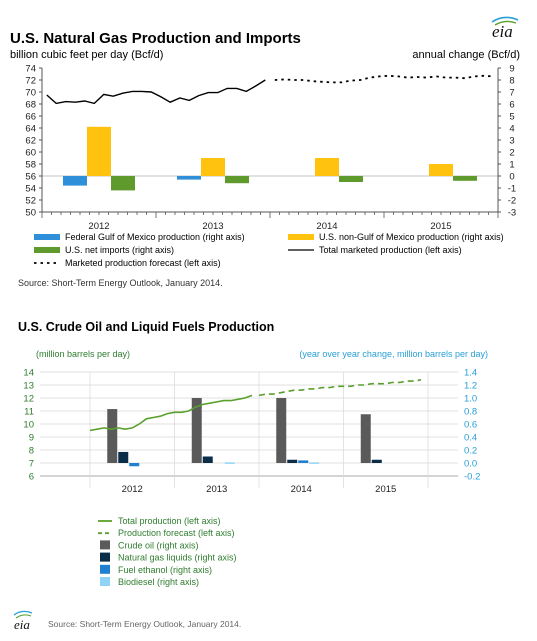 Image resolution: width=537 pixels, height=641 pixels. Describe the element at coordinates (512, 189) in the screenshot. I see `chart1-right-tick-label: -1` at that location.